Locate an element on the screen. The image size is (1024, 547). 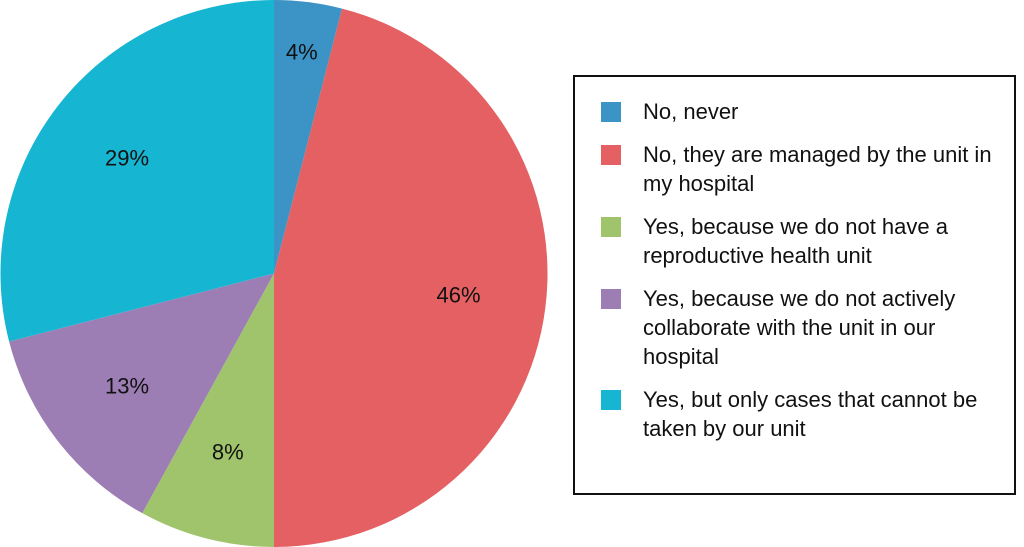
legend-label: No, never is located at coordinates (691, 111).